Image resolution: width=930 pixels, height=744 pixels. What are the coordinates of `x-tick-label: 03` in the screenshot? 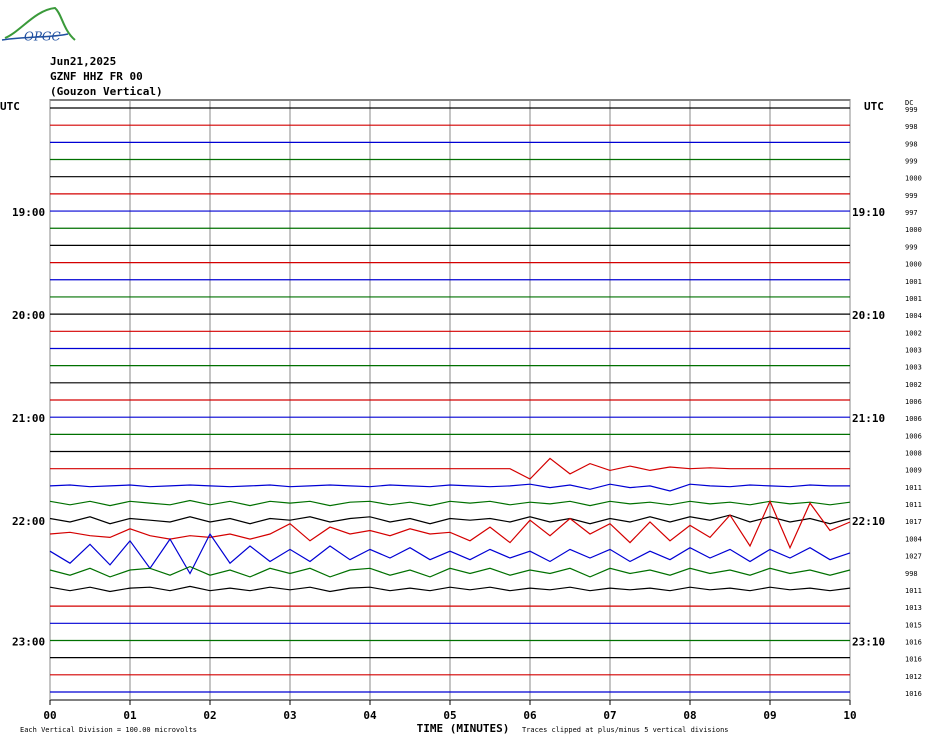 It's located at (289, 715).